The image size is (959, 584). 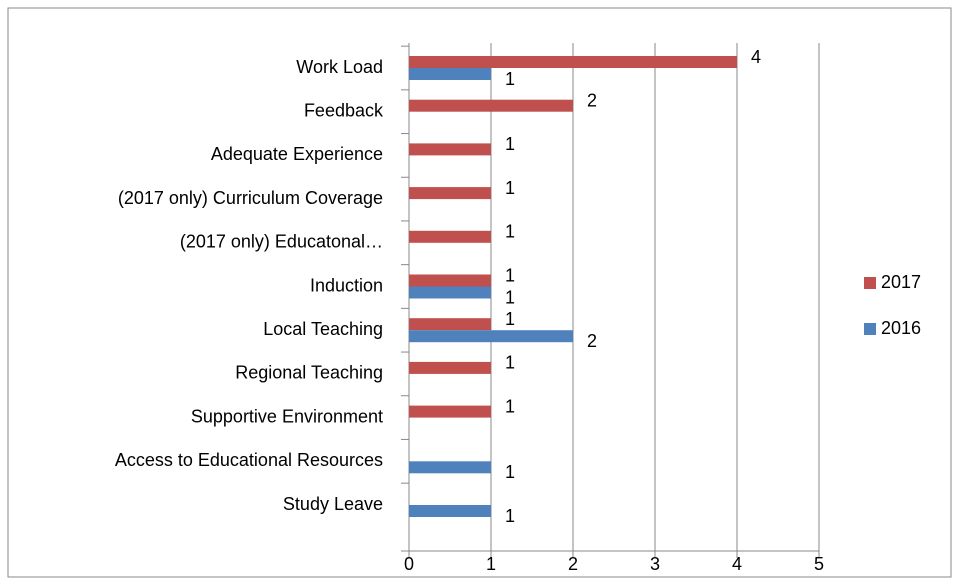 What do you see at coordinates (491, 564) in the screenshot?
I see `x-tick-label: 1` at bounding box center [491, 564].